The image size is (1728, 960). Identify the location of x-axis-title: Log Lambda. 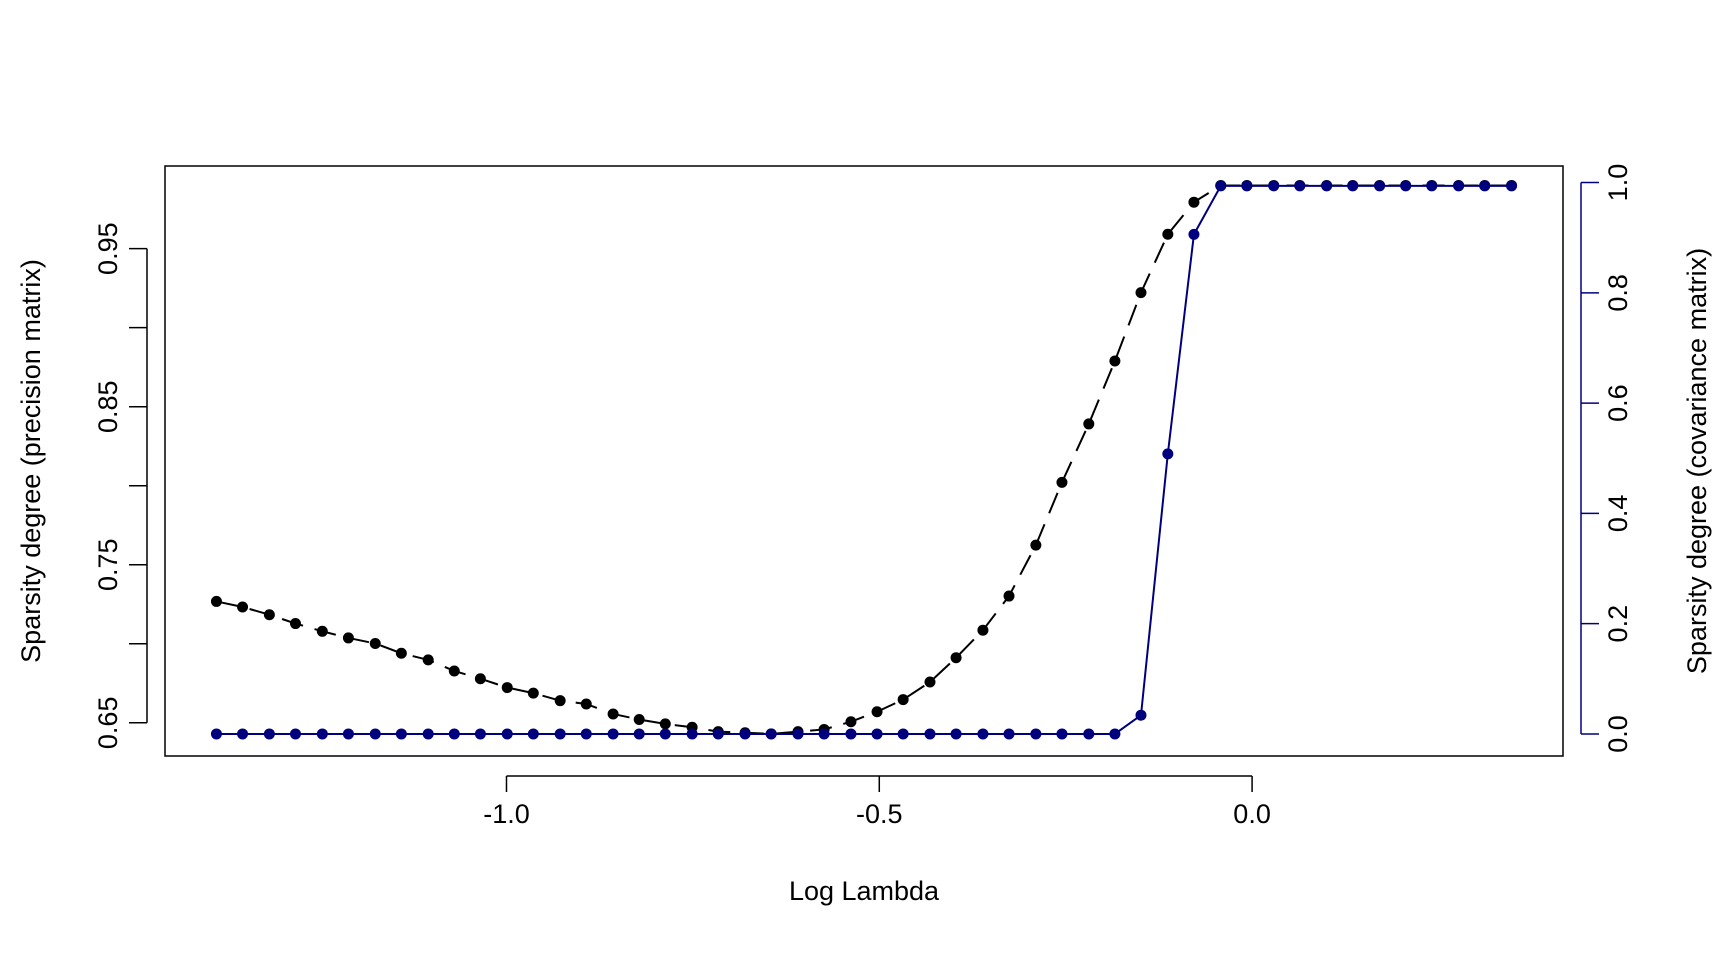
(864, 891).